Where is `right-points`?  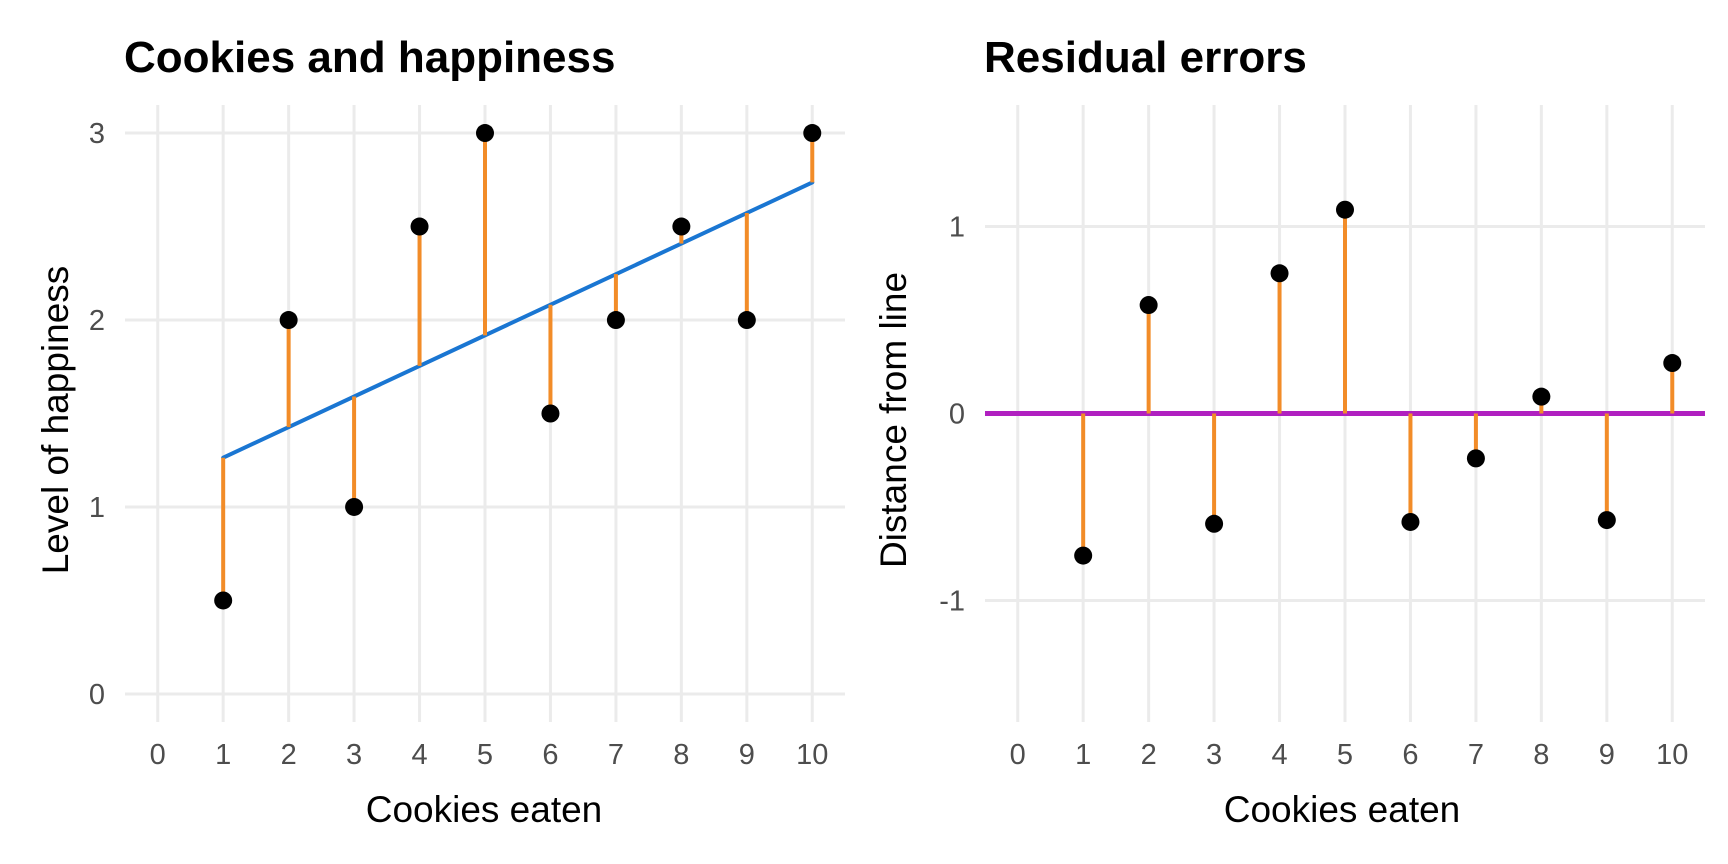
right-points is located at coordinates (1378, 382).